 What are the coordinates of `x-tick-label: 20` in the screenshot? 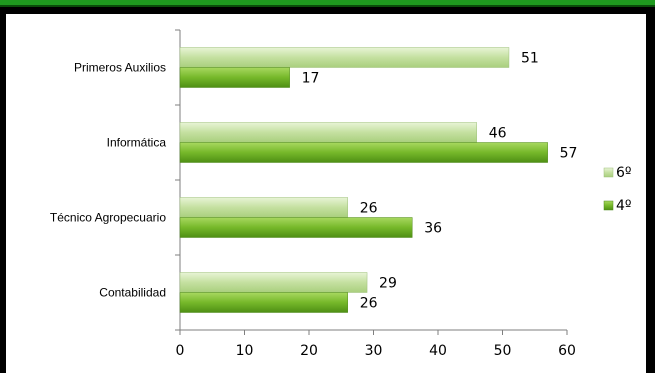 It's located at (309, 351).